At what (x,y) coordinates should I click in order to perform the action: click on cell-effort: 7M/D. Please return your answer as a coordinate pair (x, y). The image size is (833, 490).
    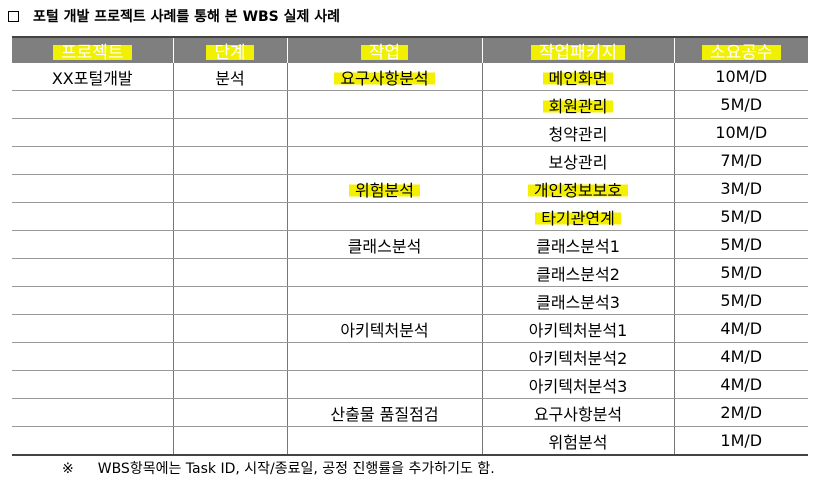
    Looking at the image, I should click on (740, 160).